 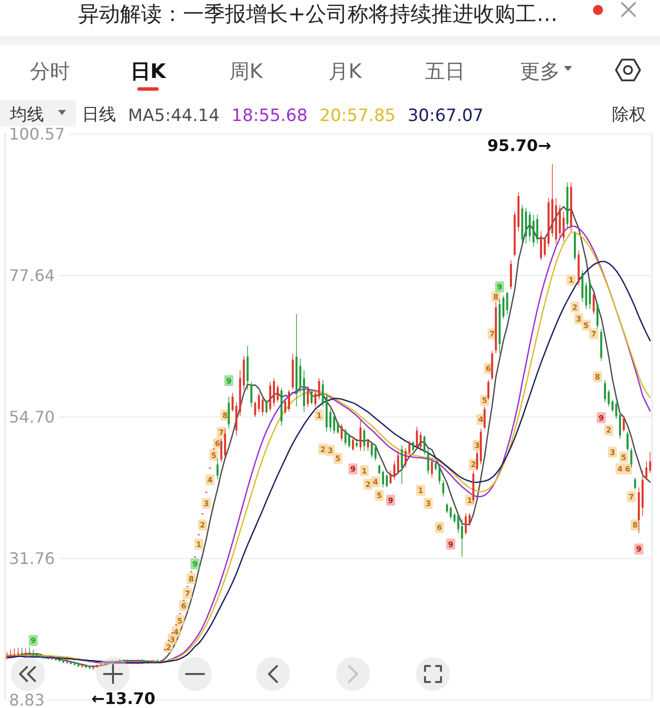 I want to click on legend-label: 30:67.07, so click(x=446, y=116).